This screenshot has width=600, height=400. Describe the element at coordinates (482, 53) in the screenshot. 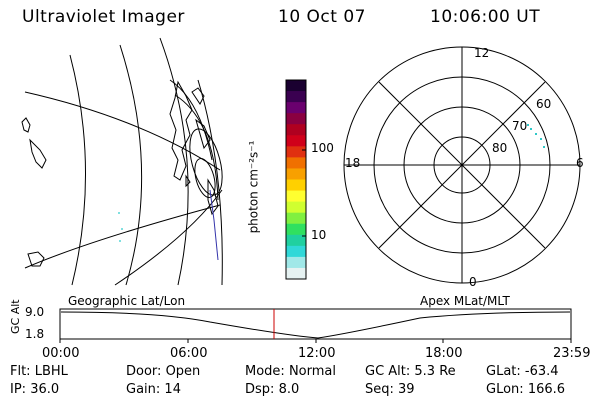

I see `mlt-label-12: 12` at that location.